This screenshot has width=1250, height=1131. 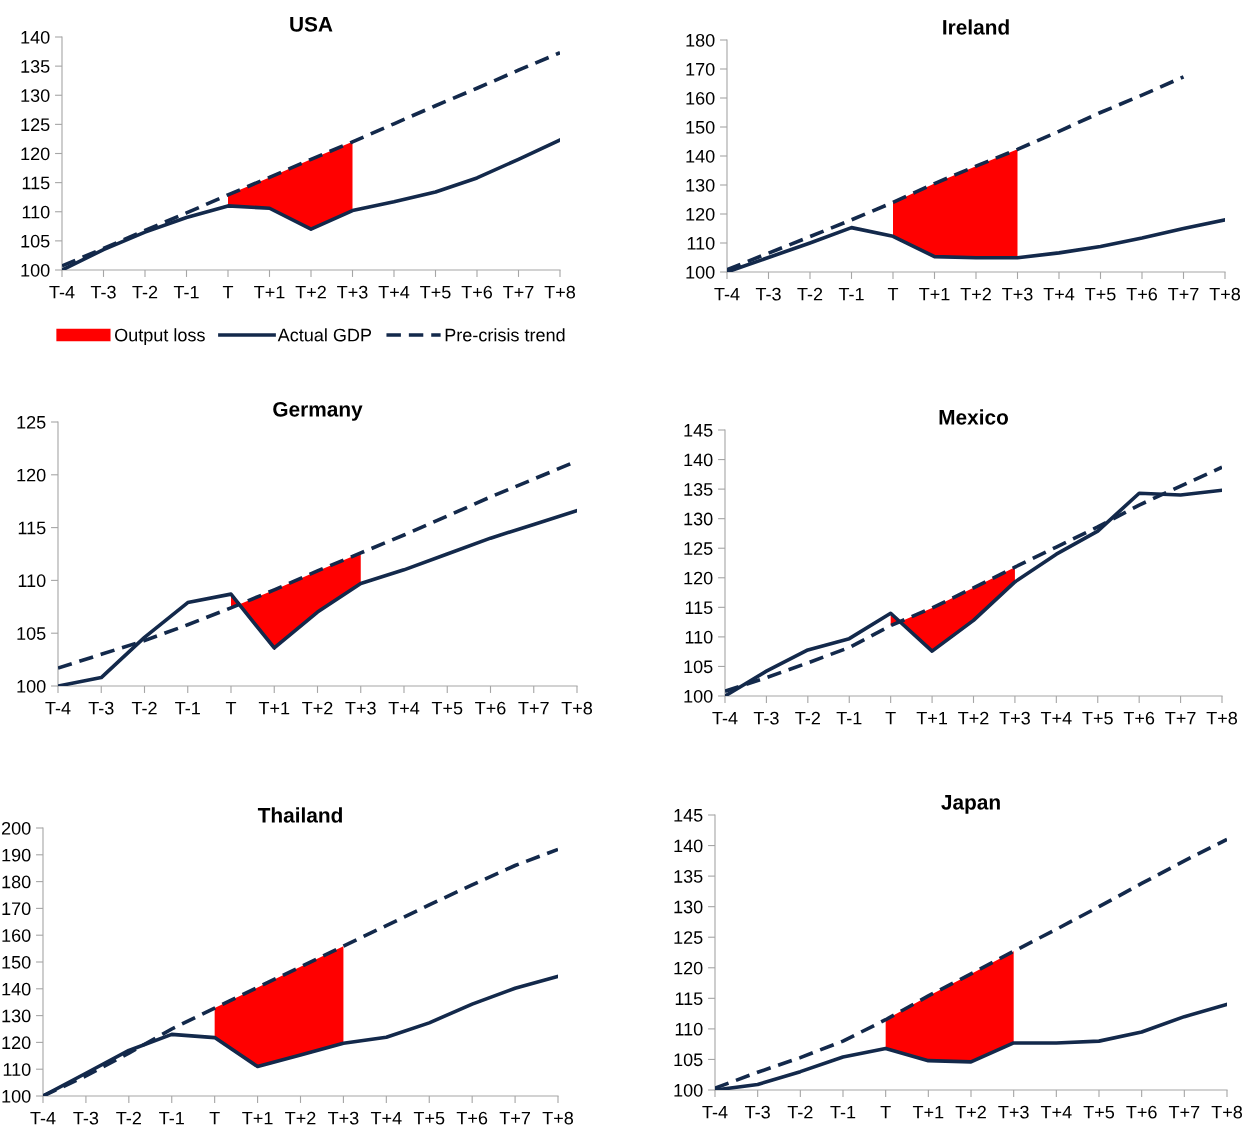 What do you see at coordinates (318, 411) in the screenshot?
I see `chart-title: Germany` at bounding box center [318, 411].